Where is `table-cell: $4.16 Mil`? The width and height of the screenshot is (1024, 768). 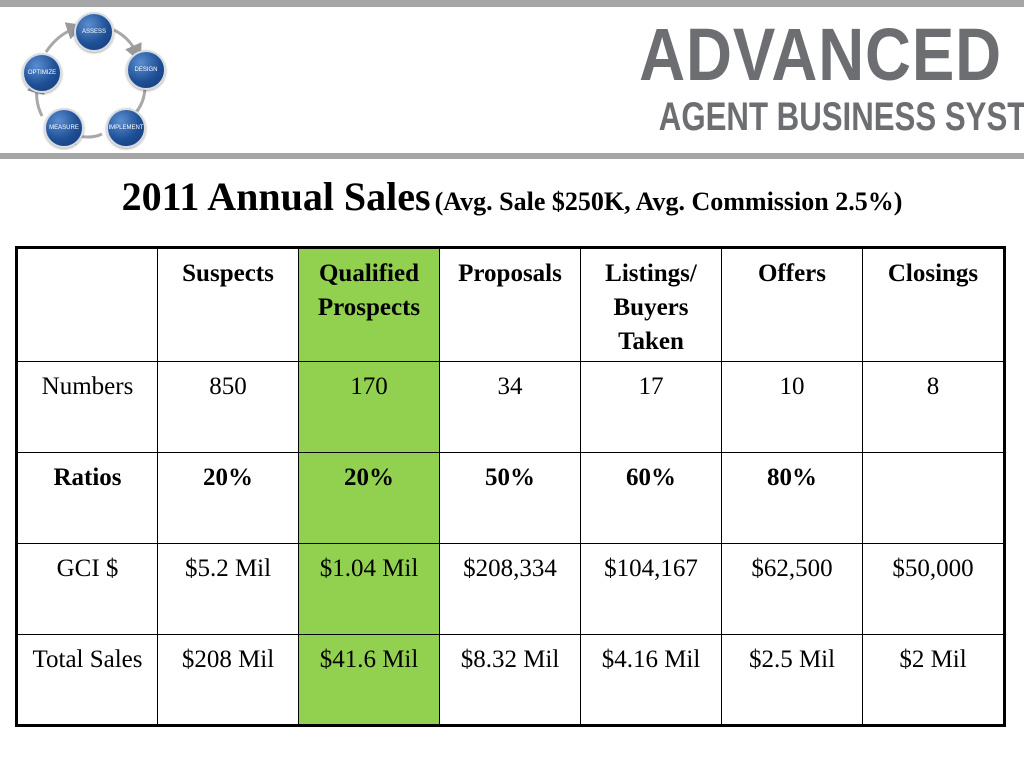
table-cell: $4.16 Mil is located at coordinates (651, 680).